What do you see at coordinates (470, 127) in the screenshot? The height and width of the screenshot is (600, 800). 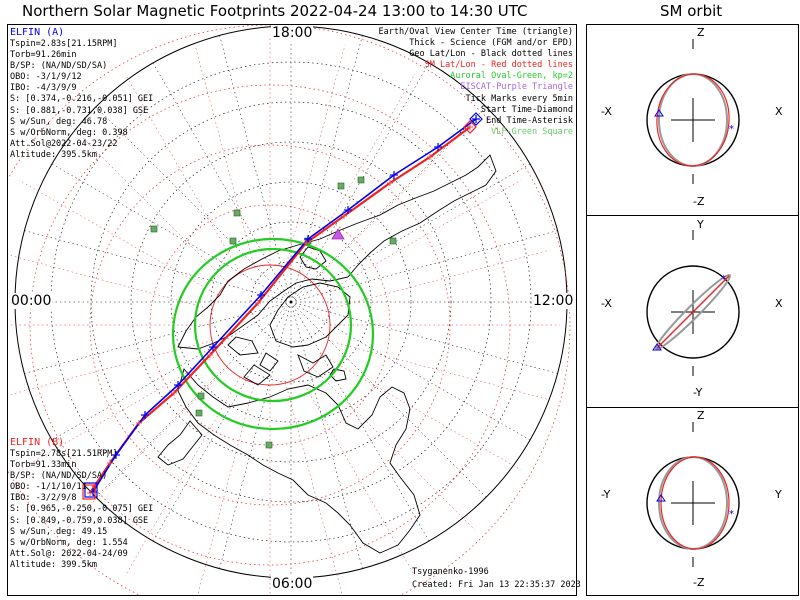 I see `elfin-b-start-diamond` at bounding box center [470, 127].